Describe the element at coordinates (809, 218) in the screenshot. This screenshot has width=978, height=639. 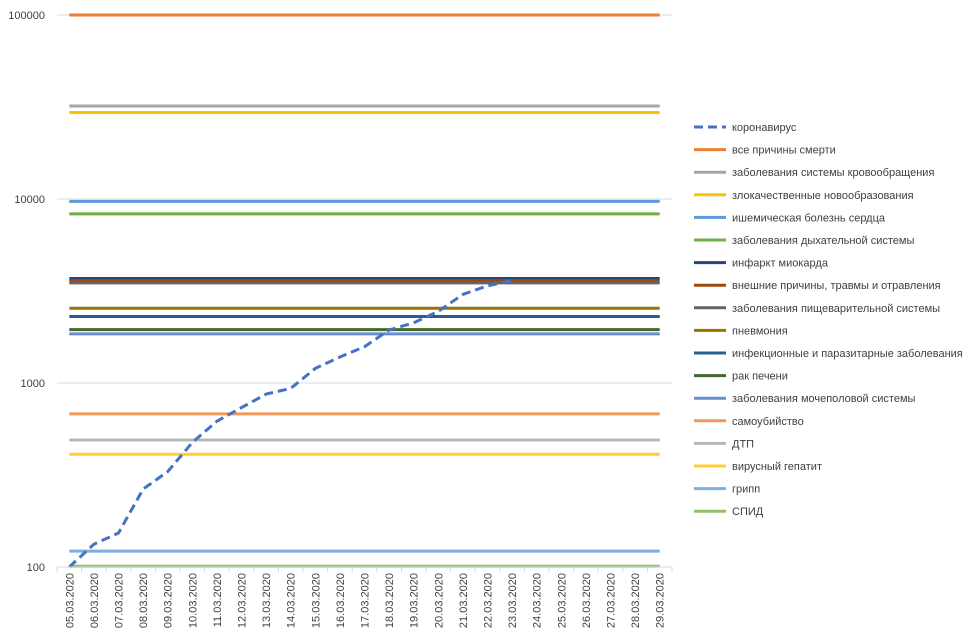
I see `legend-label: ишемическая болезнь сердца` at that location.